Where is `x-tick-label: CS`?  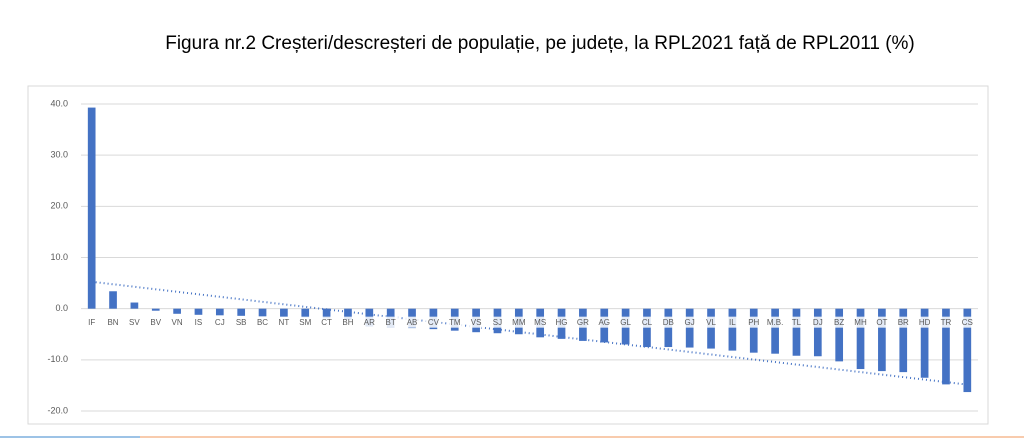
x-tick-label: CS is located at coordinates (967, 322).